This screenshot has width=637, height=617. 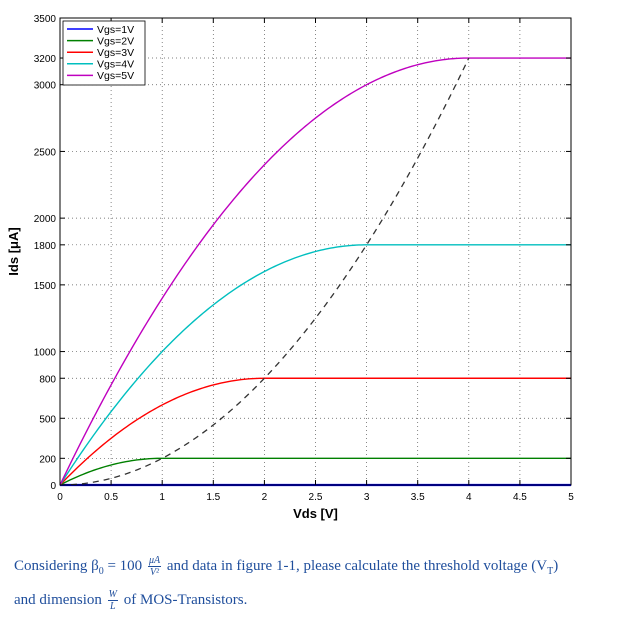 What do you see at coordinates (112, 595) in the screenshot?
I see `wl-numerator: W` at bounding box center [112, 595].